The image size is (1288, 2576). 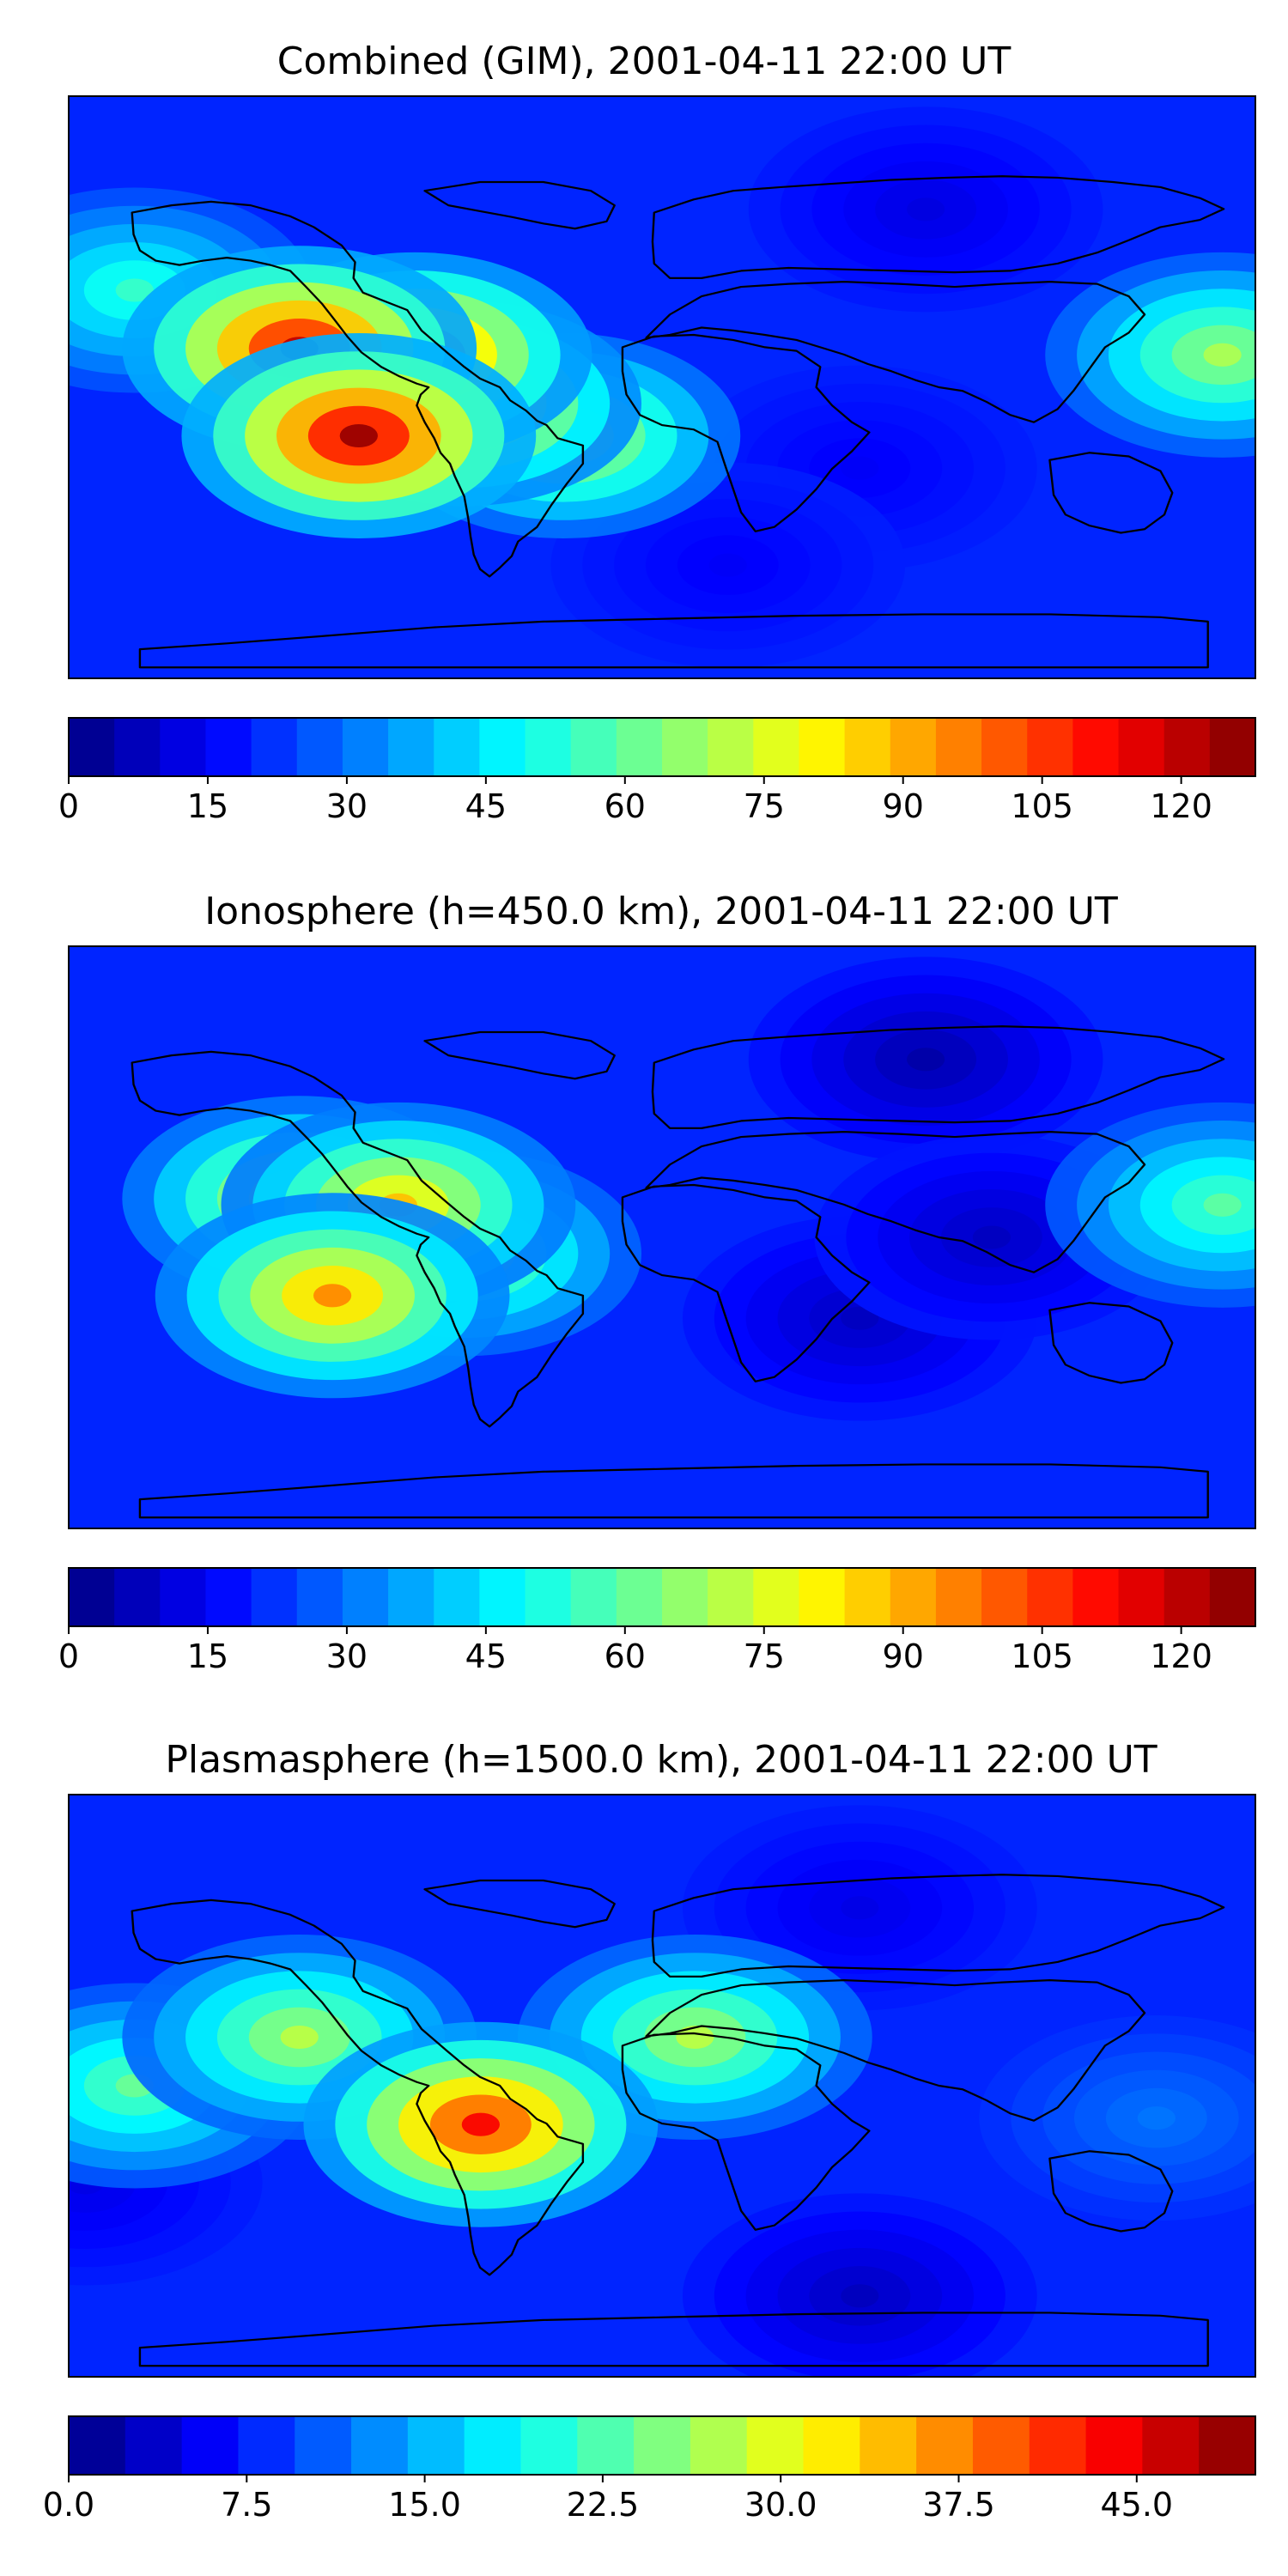 What do you see at coordinates (69, 2505) in the screenshot?
I see `colorbar-tick-label: 0.0` at bounding box center [69, 2505].